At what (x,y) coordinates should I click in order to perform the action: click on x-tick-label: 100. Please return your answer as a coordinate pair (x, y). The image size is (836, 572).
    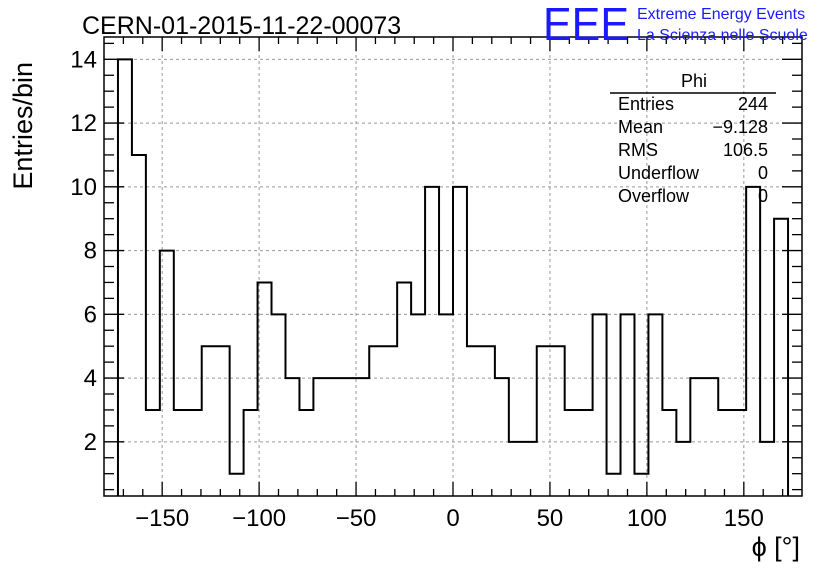
    Looking at the image, I should click on (647, 518).